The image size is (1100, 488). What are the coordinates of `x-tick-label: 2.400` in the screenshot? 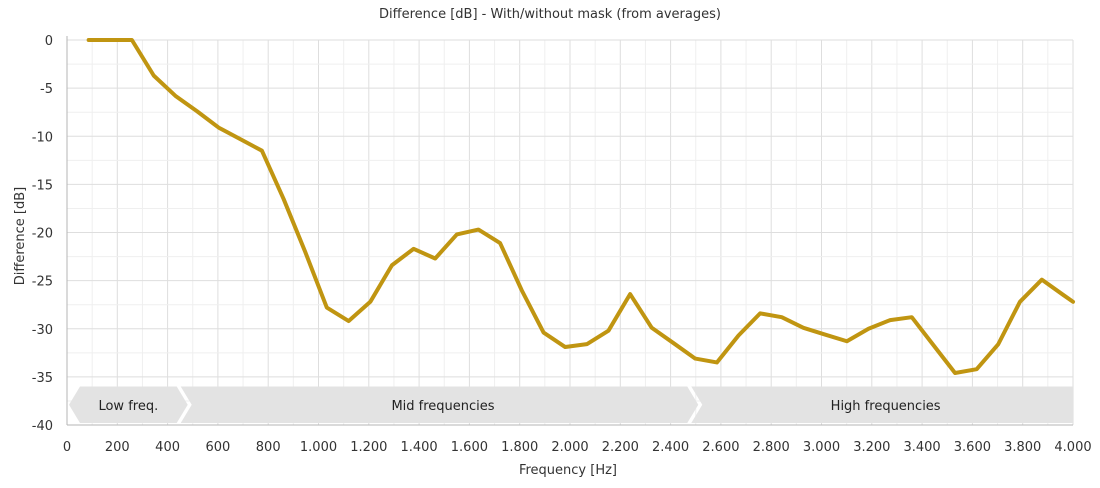 It's located at (670, 447).